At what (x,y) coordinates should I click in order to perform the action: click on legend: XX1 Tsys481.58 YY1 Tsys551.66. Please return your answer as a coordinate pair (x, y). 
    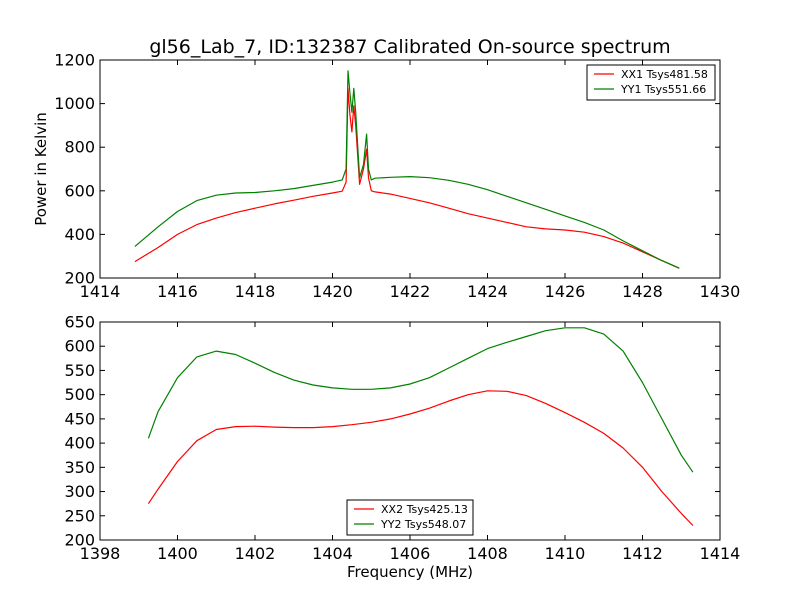
    Looking at the image, I should click on (651, 82).